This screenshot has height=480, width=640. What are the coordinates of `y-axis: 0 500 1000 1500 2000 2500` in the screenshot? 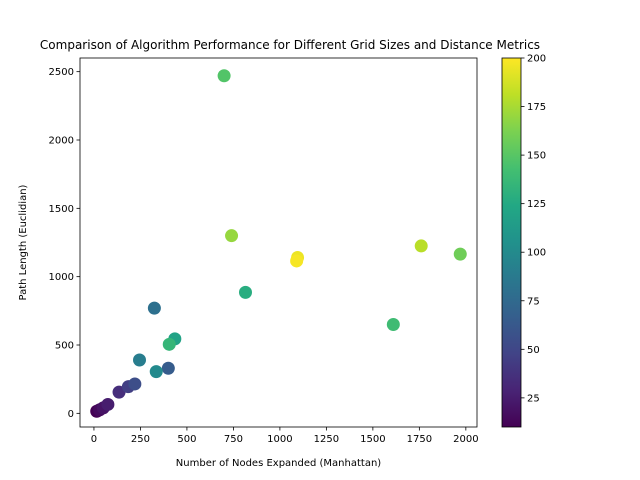 It's located at (64, 243).